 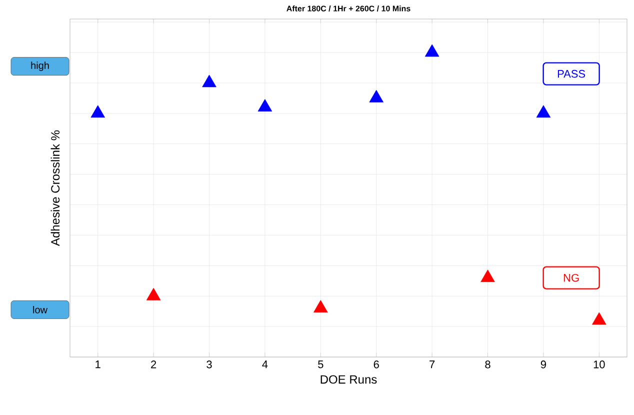 I want to click on text: low, so click(x=40, y=310).